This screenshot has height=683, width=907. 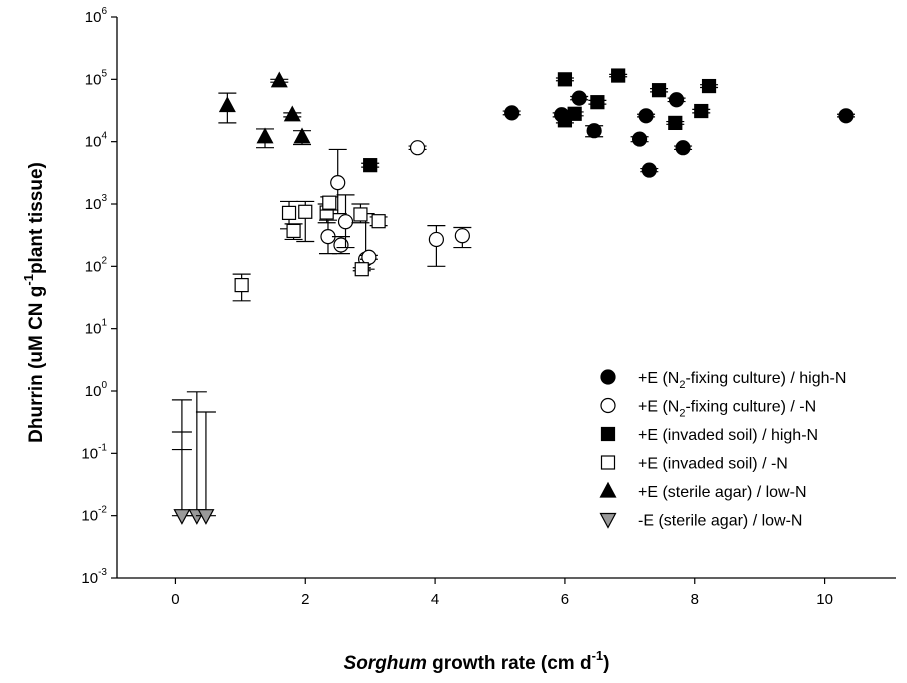 What do you see at coordinates (94, 452) in the screenshot?
I see `y-tick-label: 10⁻¹` at bounding box center [94, 452].